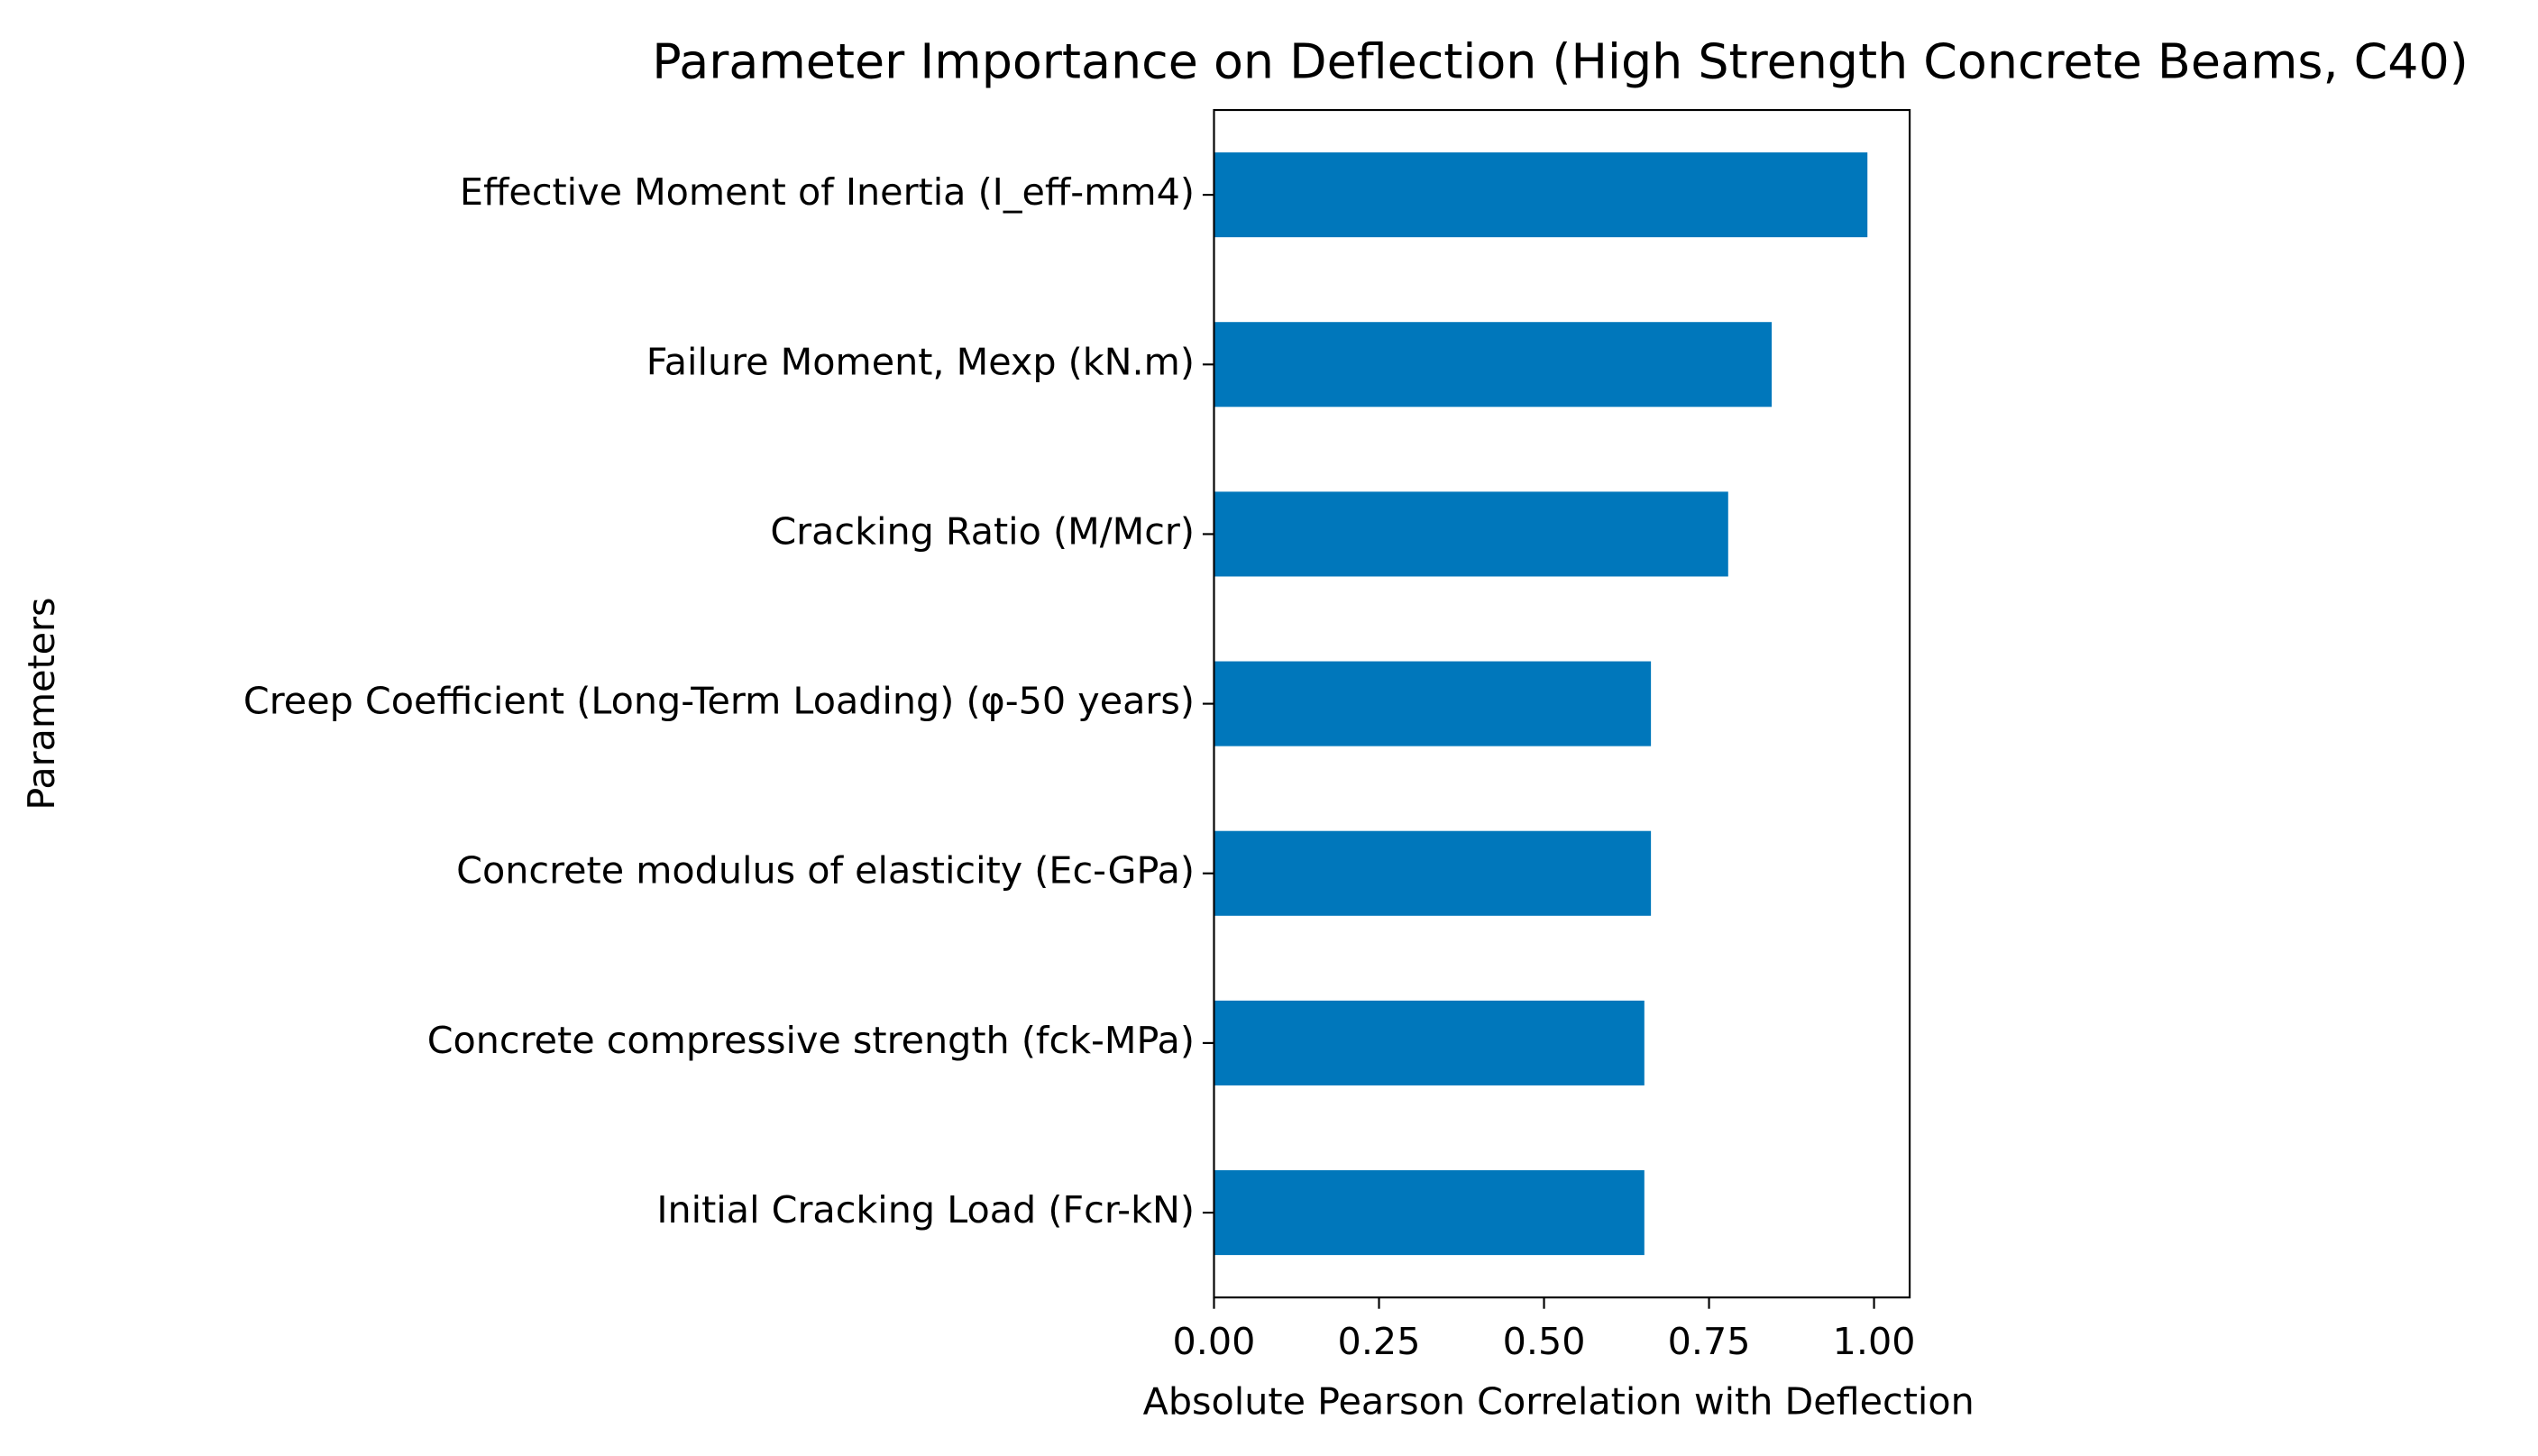 The image size is (2538, 1456). I want to click on x-tick-label: 1.00, so click(1875, 1341).